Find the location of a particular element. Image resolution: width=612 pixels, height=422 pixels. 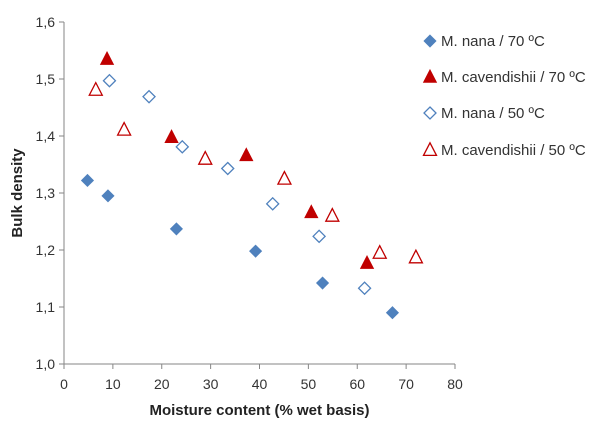

legend-label-series-4: M. cavendishii / 50 ºC is located at coordinates (513, 150).